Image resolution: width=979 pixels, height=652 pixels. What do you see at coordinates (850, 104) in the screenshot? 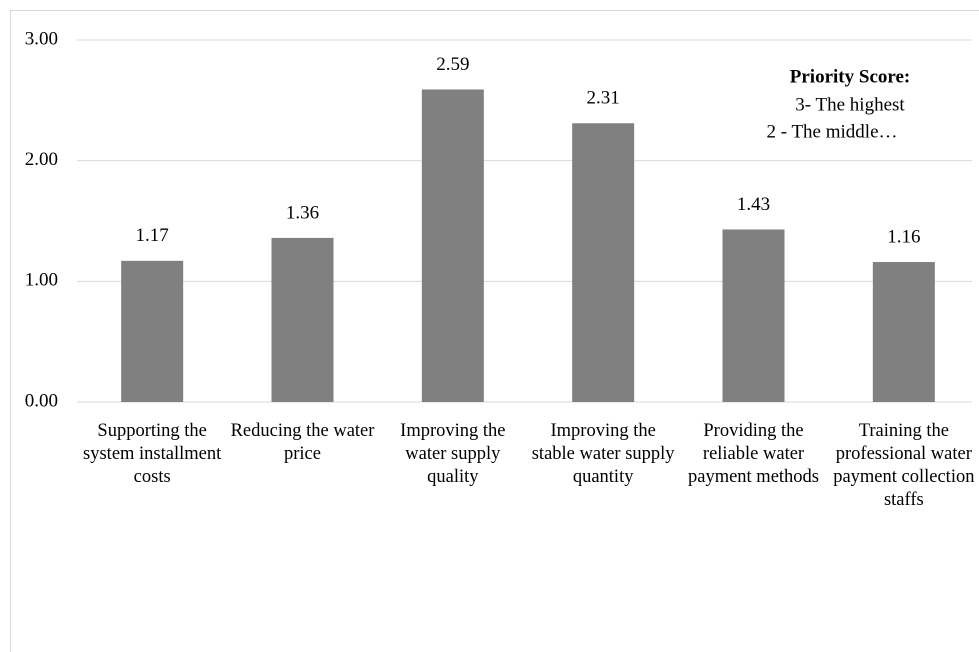
I see `annotation: 3- The highest` at bounding box center [850, 104].